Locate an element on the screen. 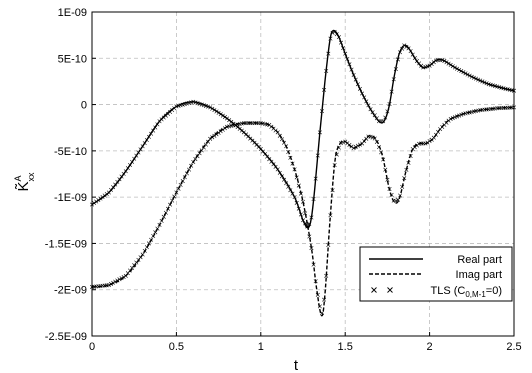 This screenshot has height=373, width=532. legend-imag-label: Imag part is located at coordinates (479, 275).